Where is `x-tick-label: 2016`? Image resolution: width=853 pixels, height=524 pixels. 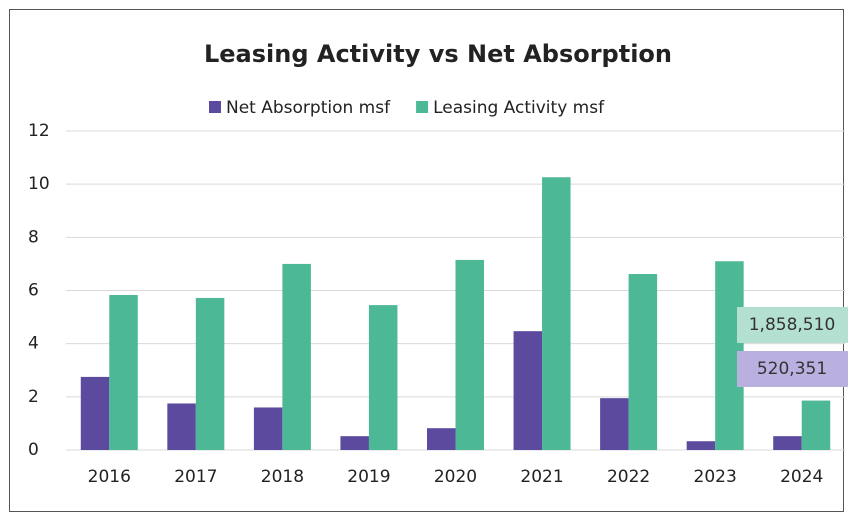 x-tick-label: 2016 is located at coordinates (109, 477).